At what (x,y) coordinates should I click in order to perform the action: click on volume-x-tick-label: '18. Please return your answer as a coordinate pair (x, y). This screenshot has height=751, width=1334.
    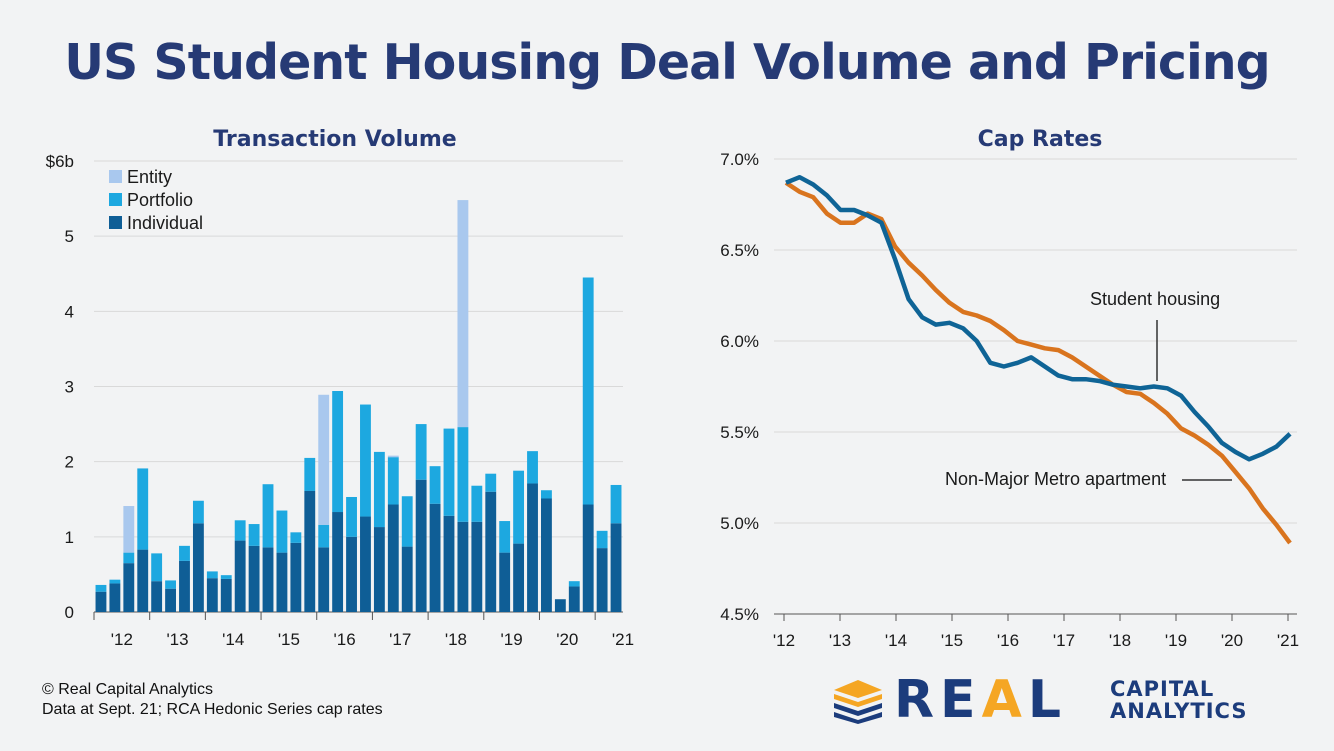
    Looking at the image, I should click on (456, 639).